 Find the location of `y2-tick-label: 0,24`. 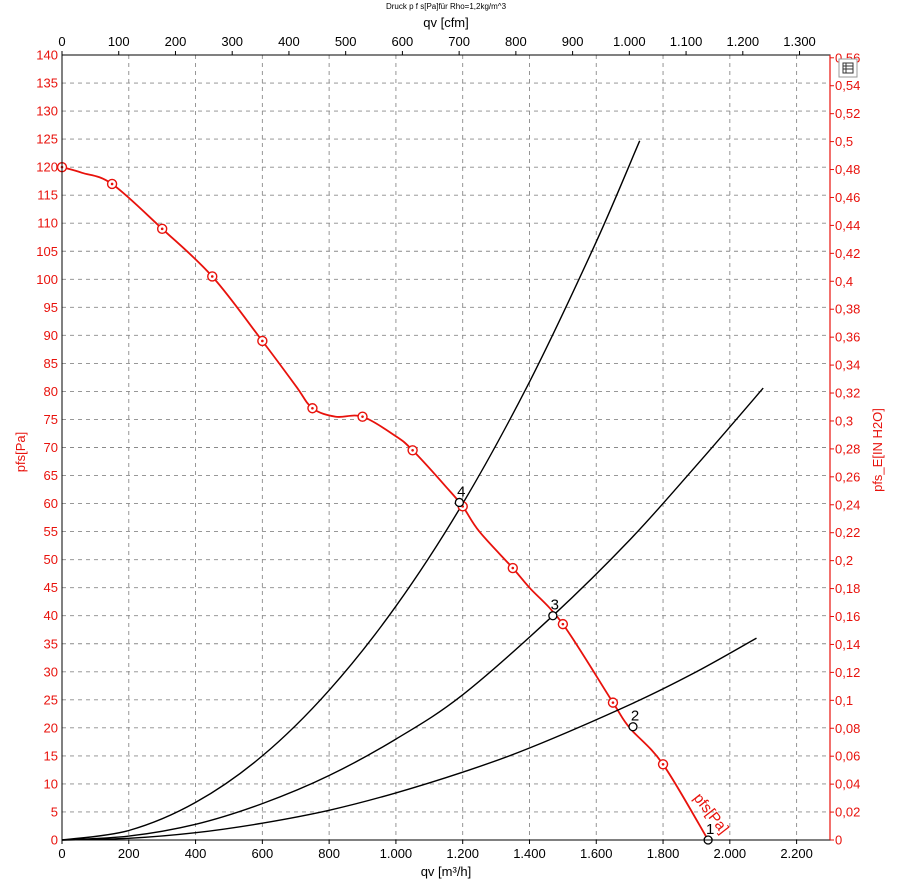

y2-tick-label: 0,24 is located at coordinates (847, 504).